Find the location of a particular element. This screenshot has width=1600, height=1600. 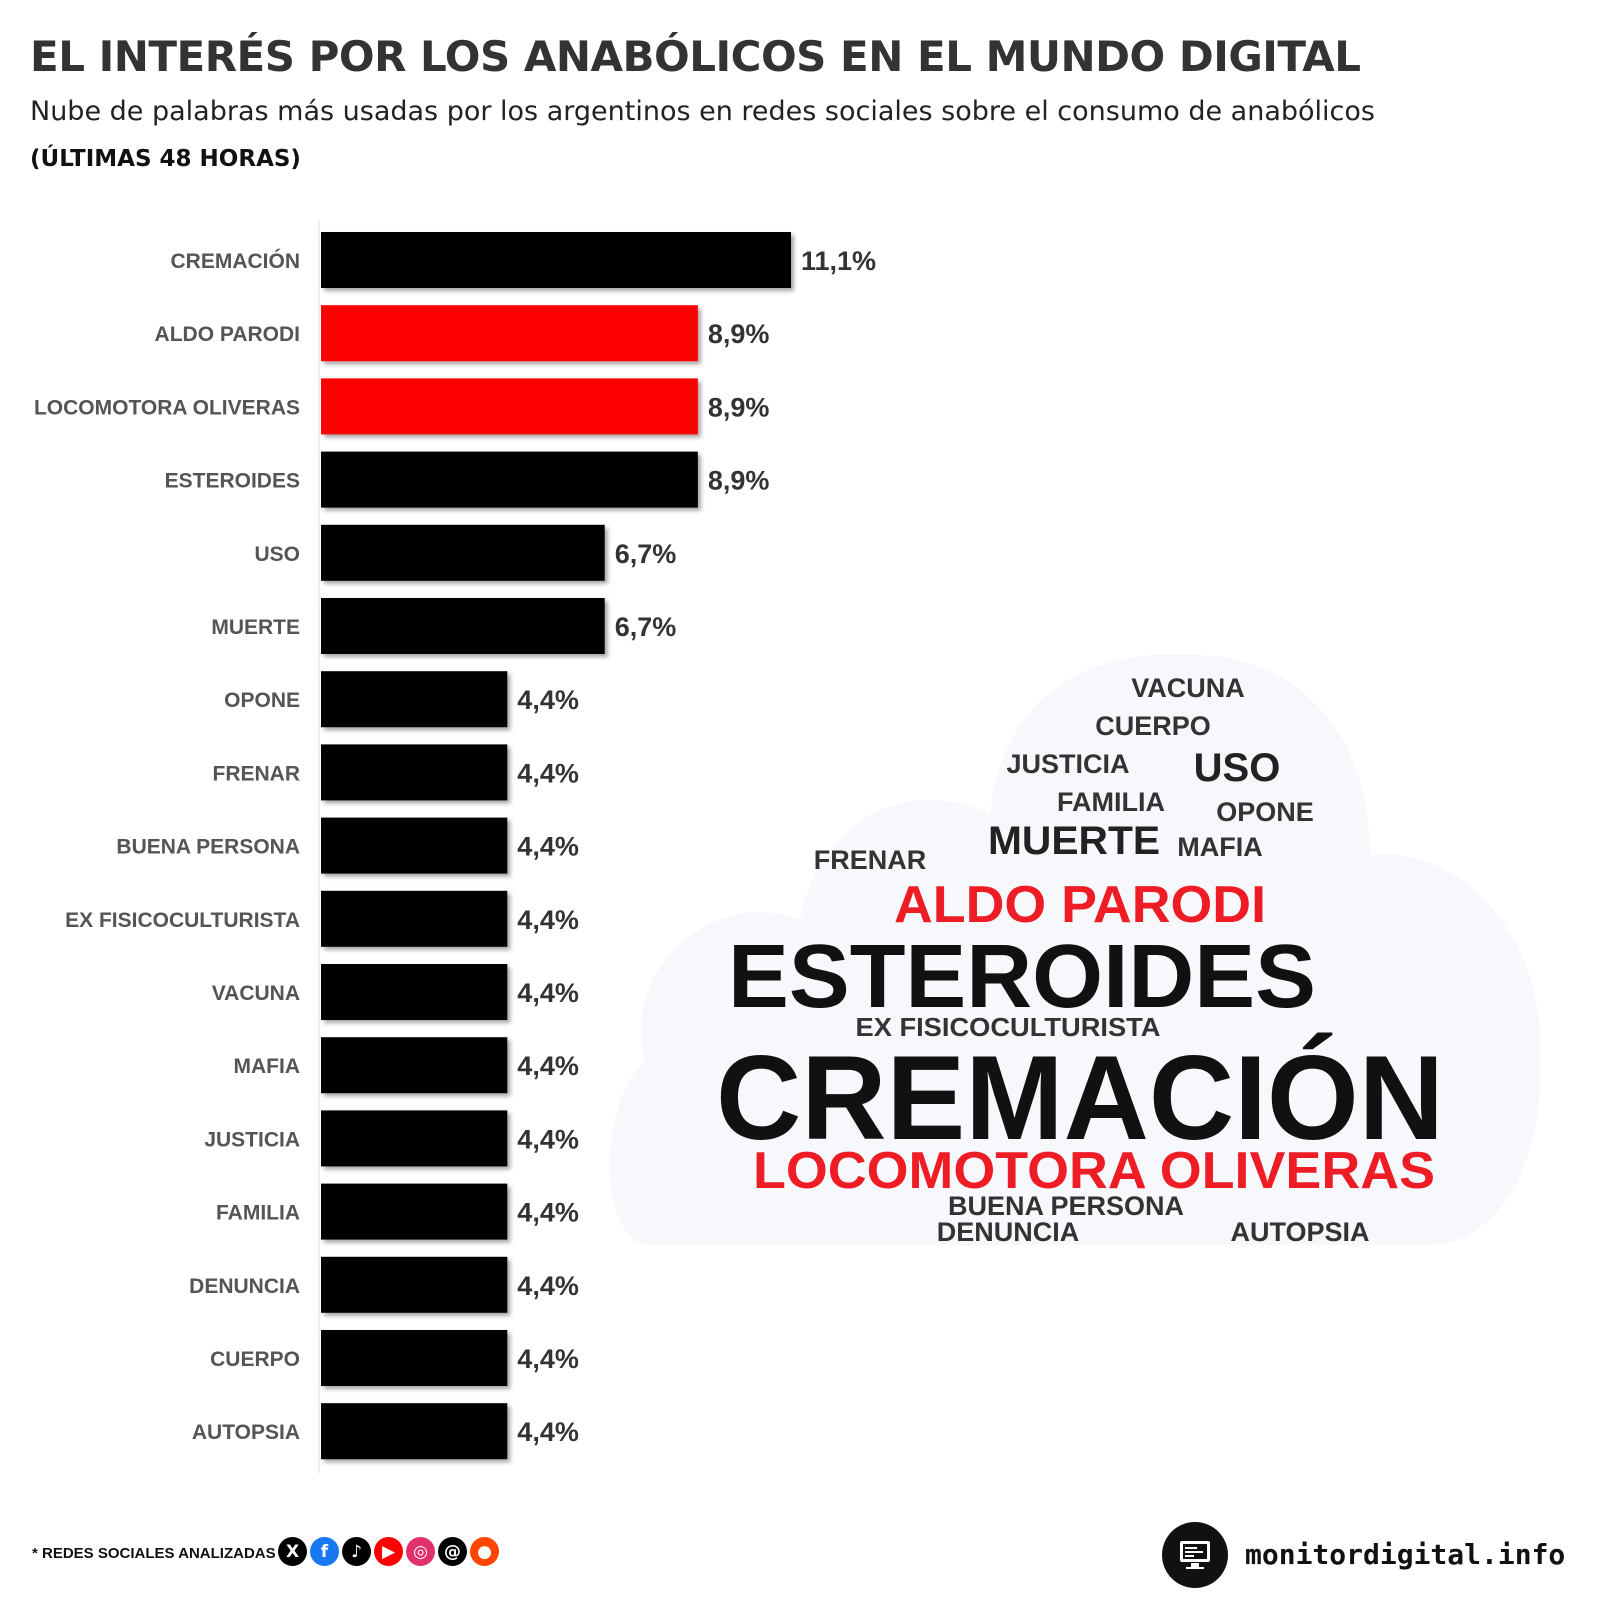

youtube-icon: ▶ is located at coordinates (388, 1551).